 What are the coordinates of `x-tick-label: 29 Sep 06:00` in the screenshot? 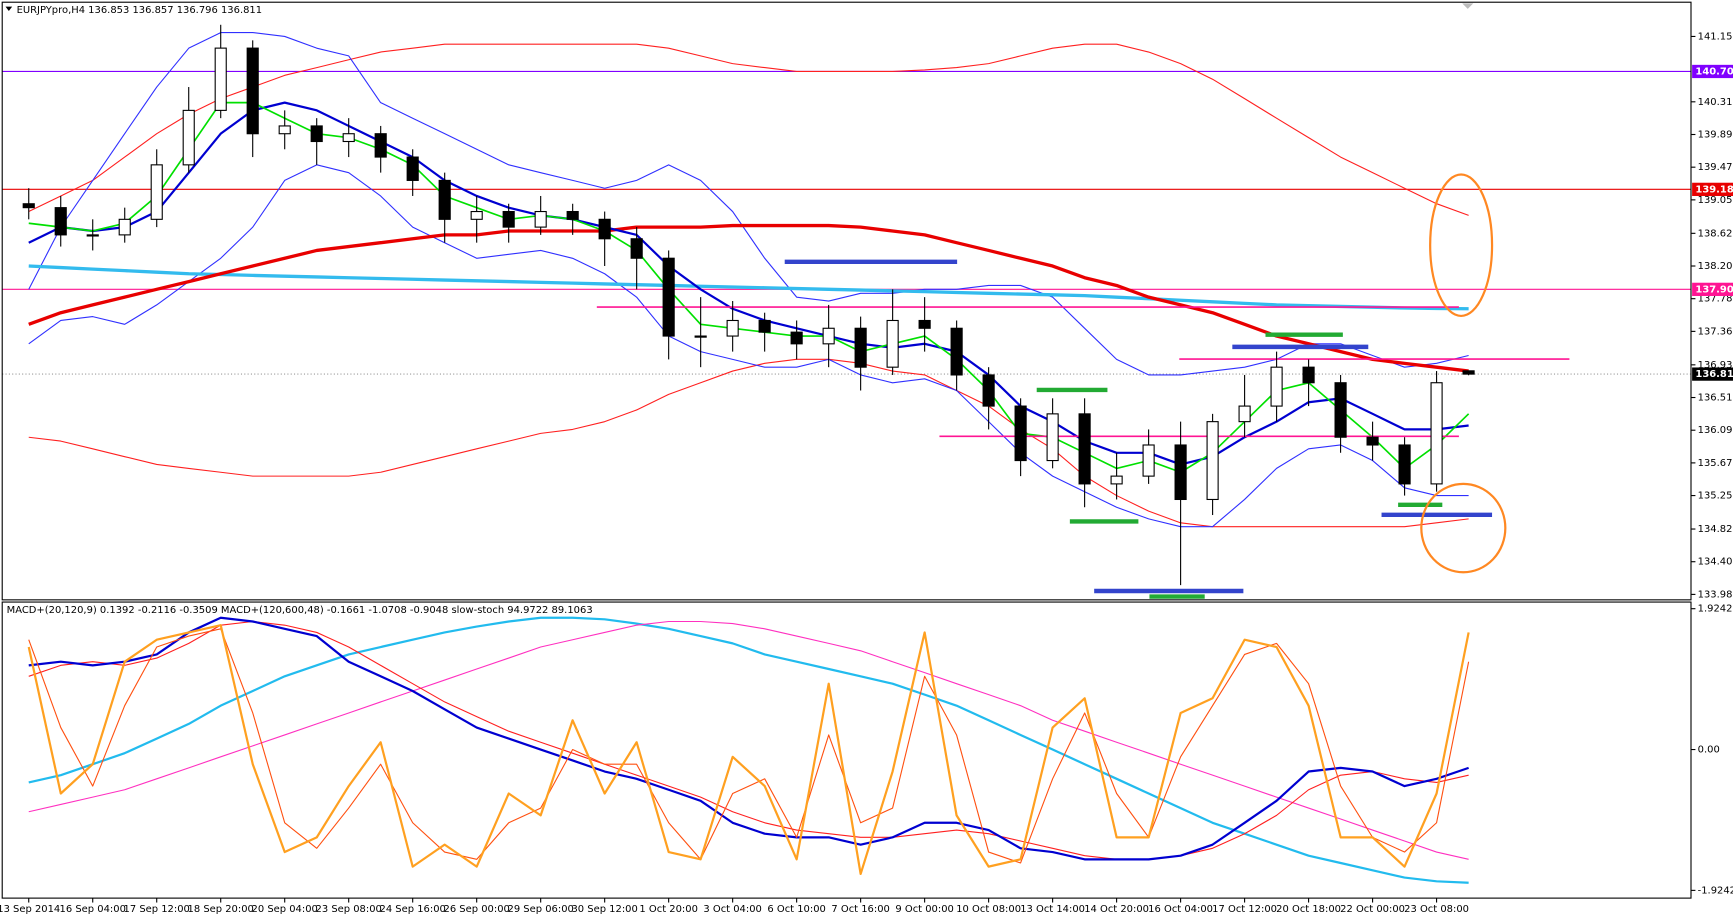 It's located at (540, 909).